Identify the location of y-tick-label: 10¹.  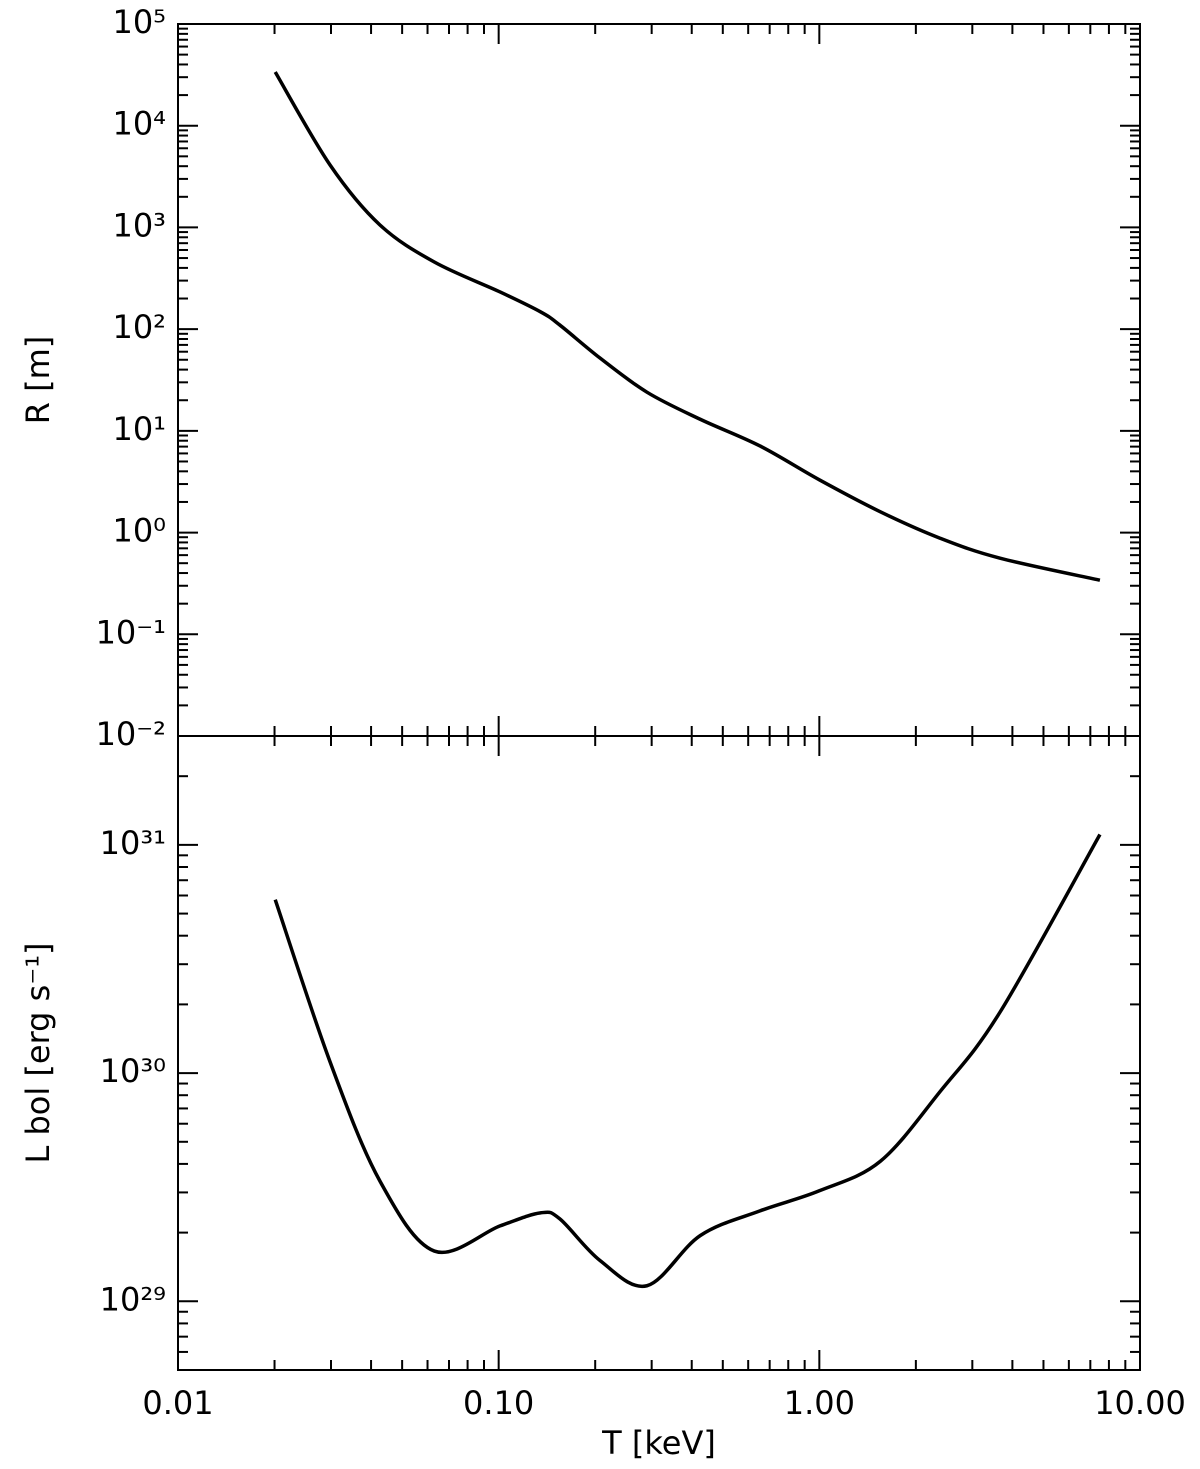
(139, 429).